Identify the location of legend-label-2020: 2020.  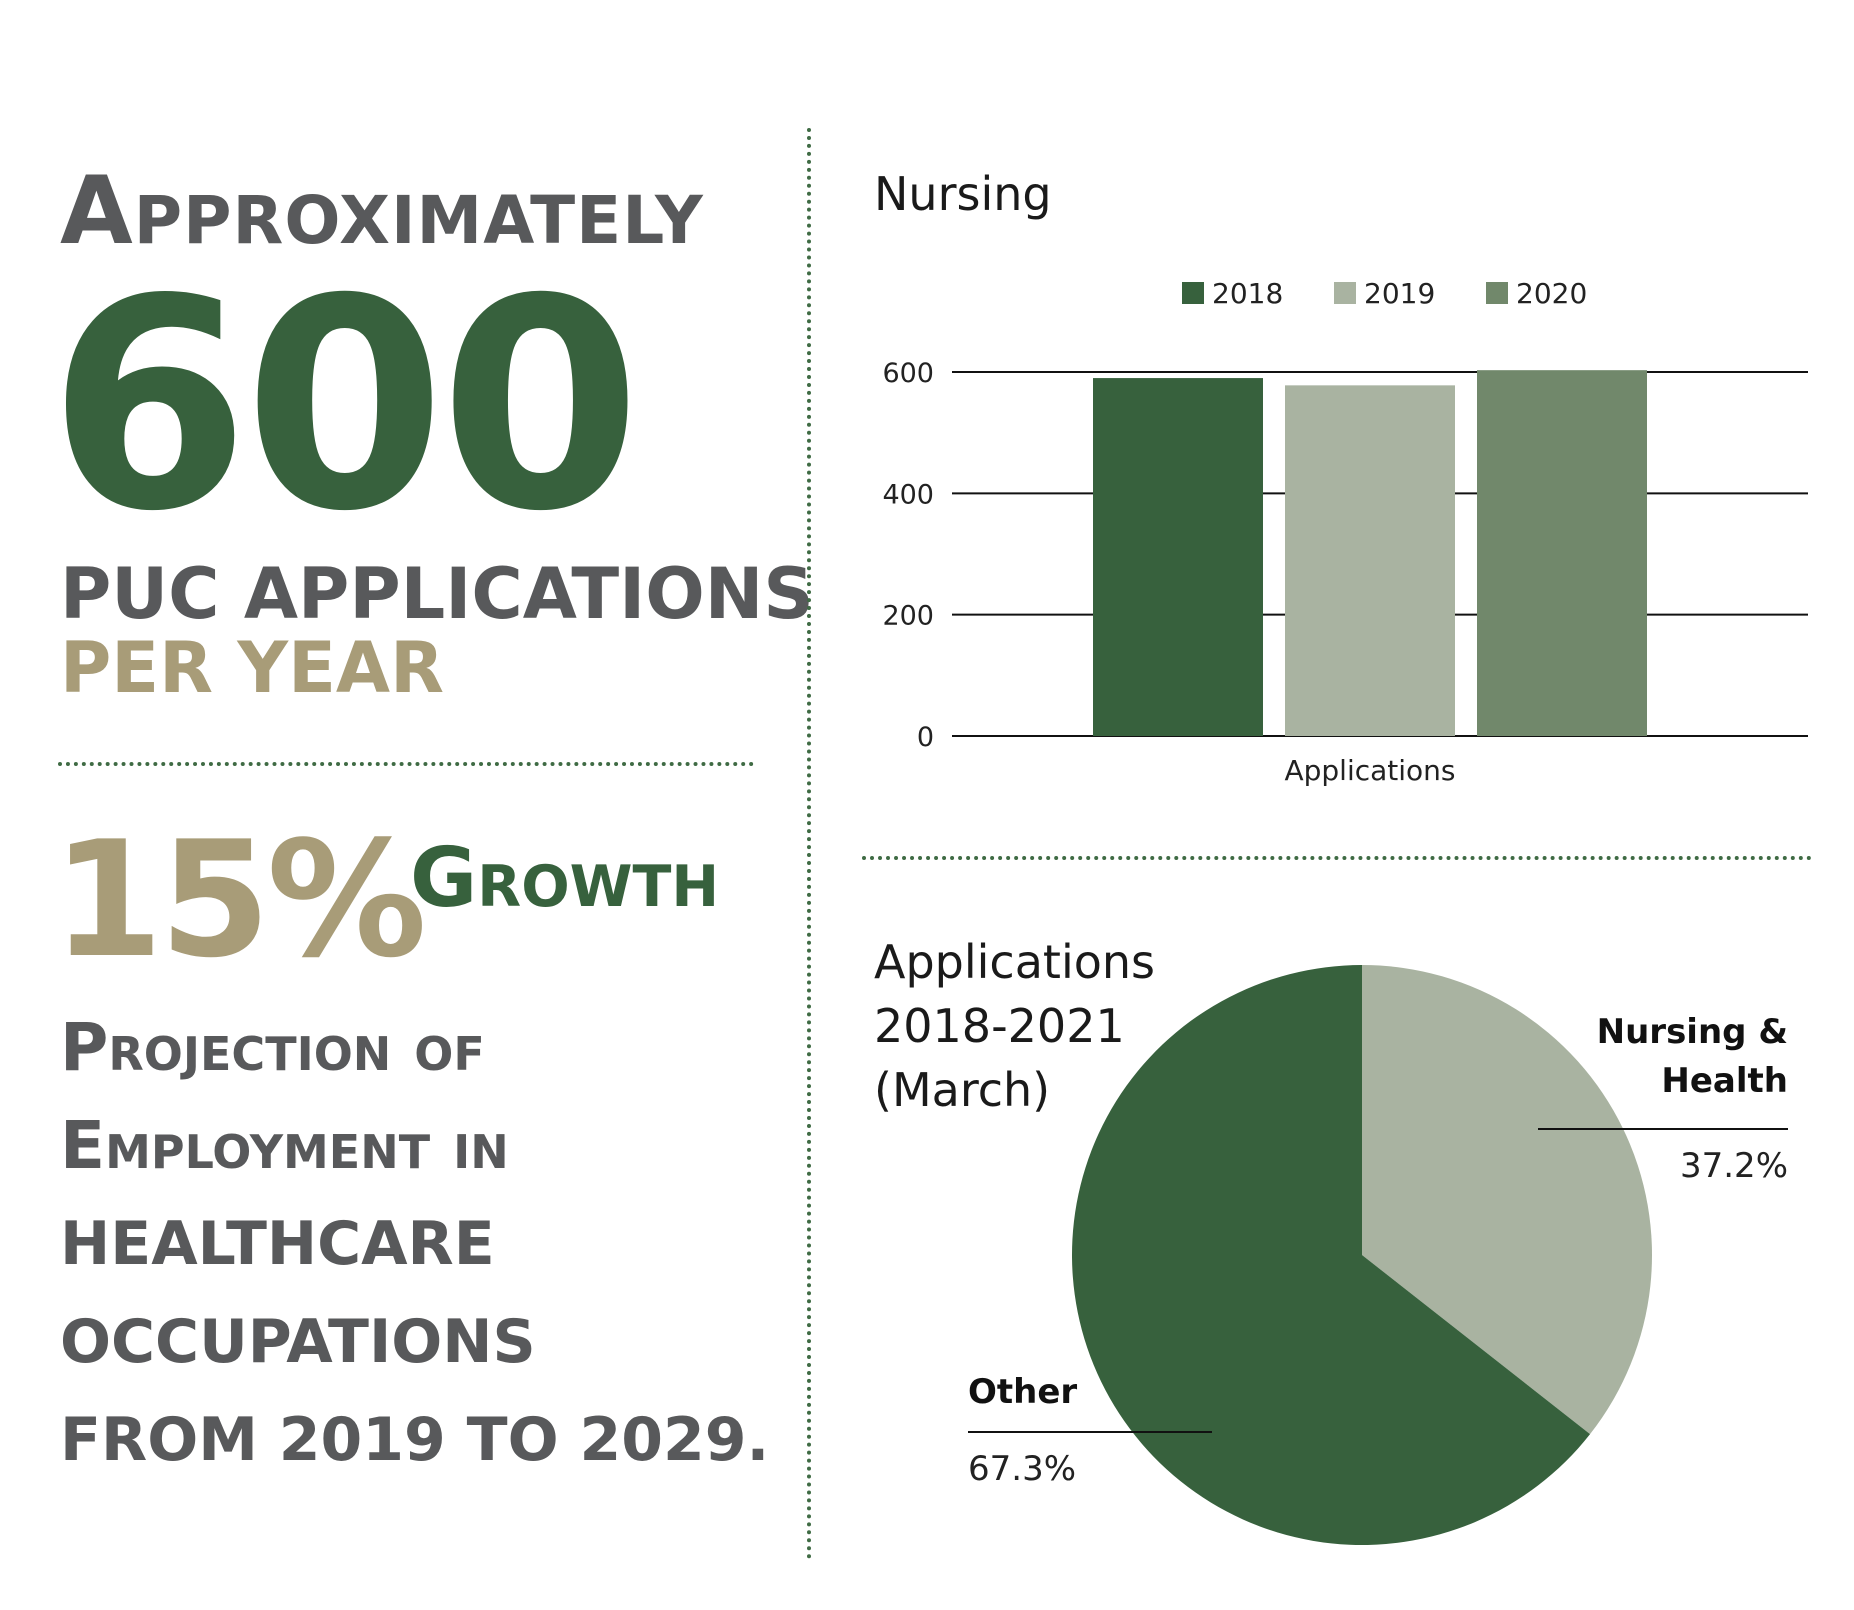
(1551, 293).